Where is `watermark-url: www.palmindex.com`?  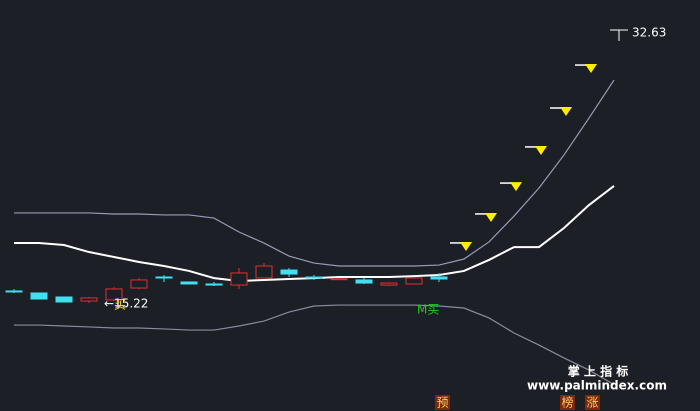 watermark-url: www.palmindex.com is located at coordinates (597, 386).